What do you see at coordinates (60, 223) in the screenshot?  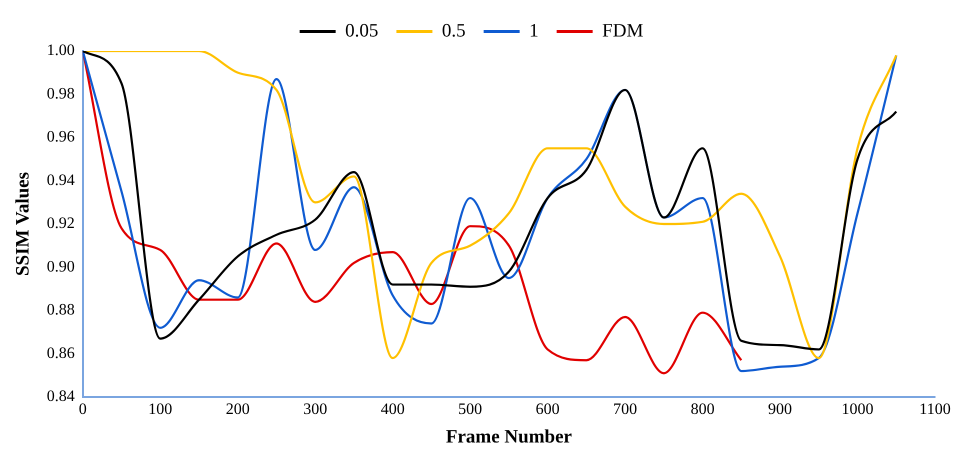 I see `y-tick-label: 0.92` at bounding box center [60, 223].